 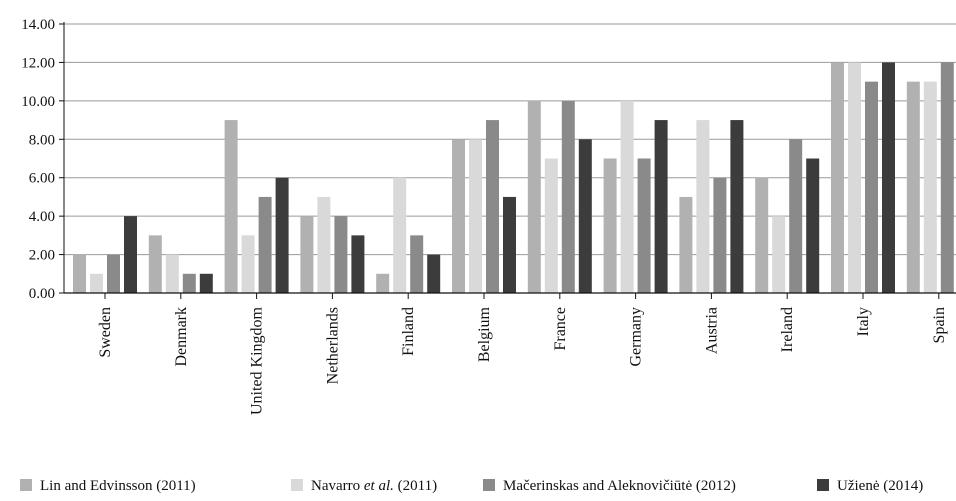 What do you see at coordinates (863, 321) in the screenshot?
I see `x-tick-label: Italy` at bounding box center [863, 321].